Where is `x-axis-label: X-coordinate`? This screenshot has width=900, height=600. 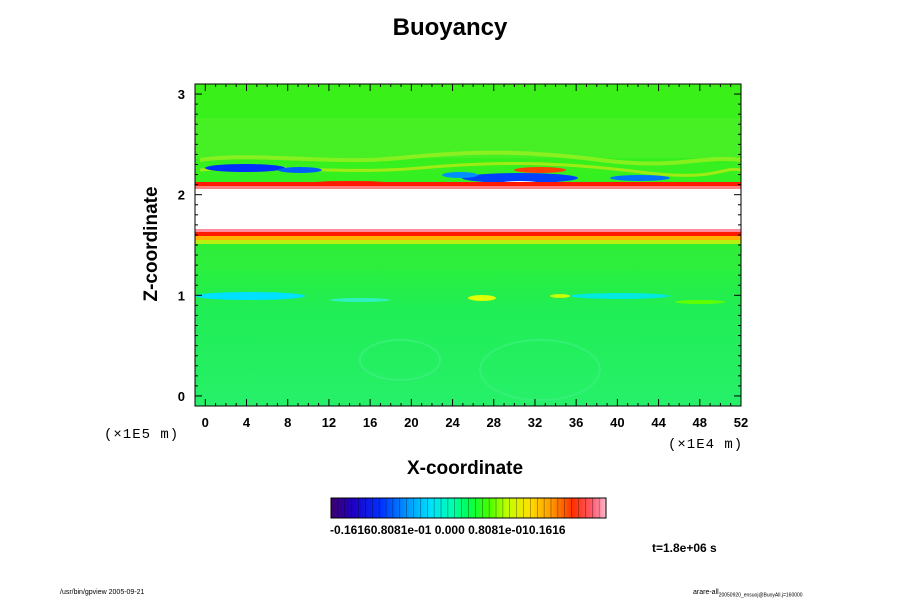 x-axis-label: X-coordinate is located at coordinates (465, 468).